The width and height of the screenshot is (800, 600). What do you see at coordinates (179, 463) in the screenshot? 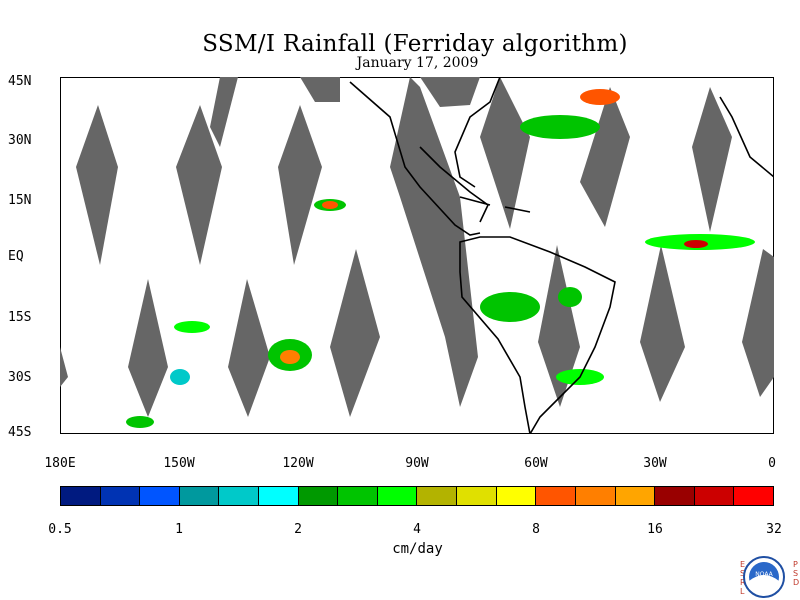
I see `lon-label-150w: 150W` at bounding box center [179, 463].